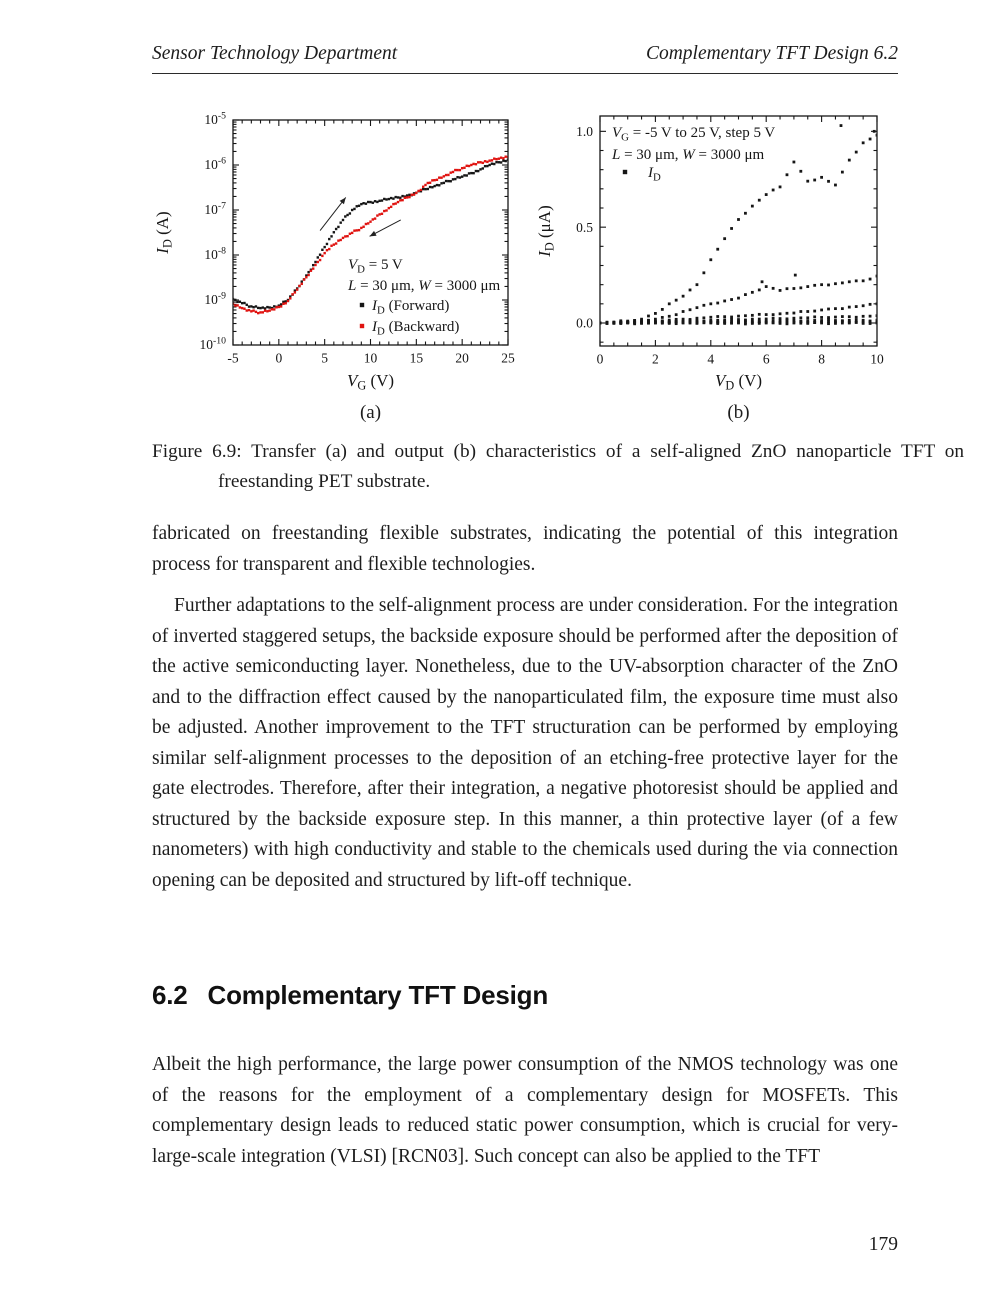 This screenshot has height=1294, width=1000. Describe the element at coordinates (164, 232) in the screenshot. I see `svg-text: ID (A)` at that location.